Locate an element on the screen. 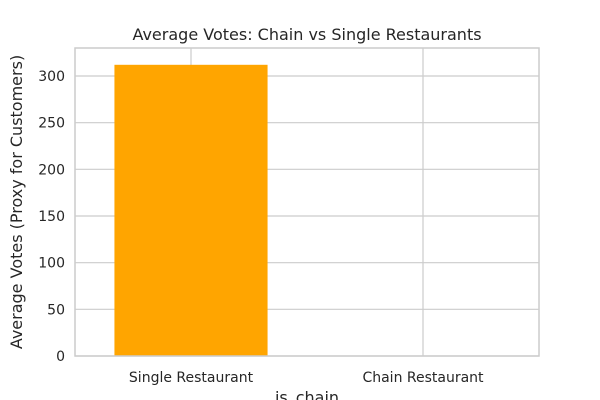  x-tick-label: Single Restaurant is located at coordinates (191, 378).